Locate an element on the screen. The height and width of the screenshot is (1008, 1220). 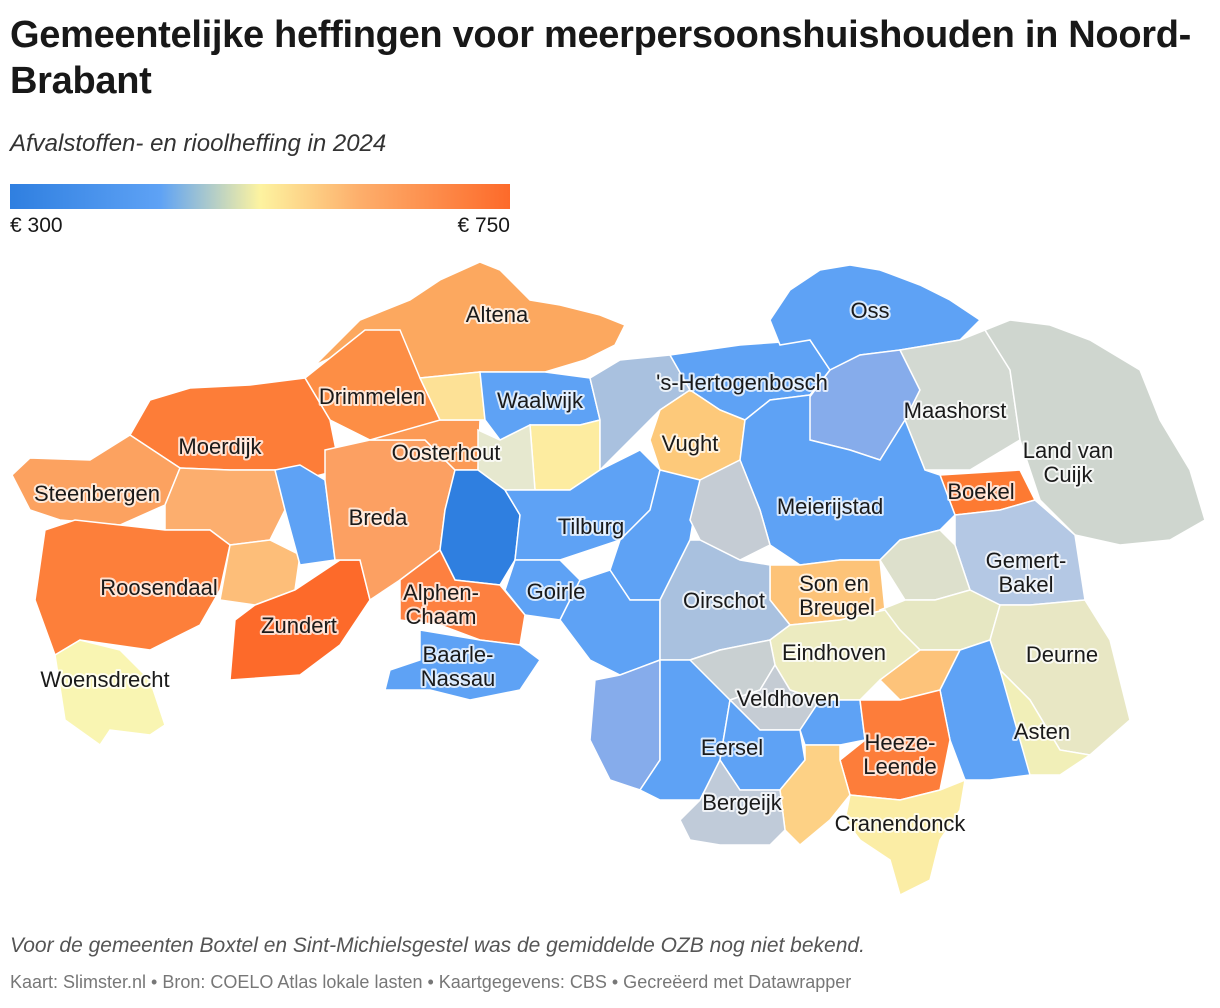
region-land-van-cuijk is located at coordinates (1094, 432).